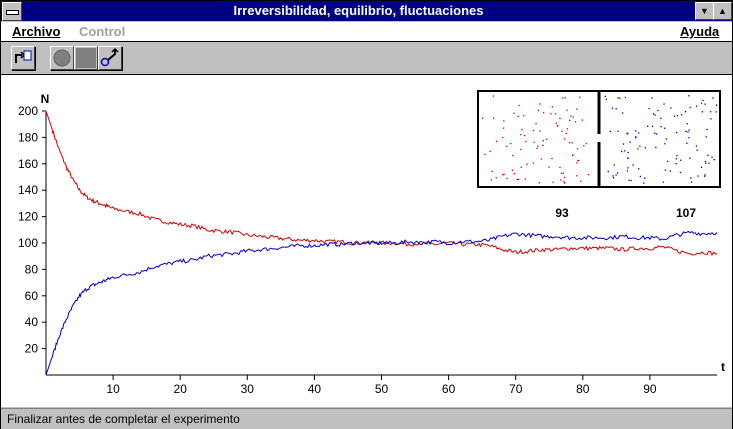 This screenshot has height=429, width=733. Describe the element at coordinates (722, 11) in the screenshot. I see `maximize-icon: ▲` at that location.